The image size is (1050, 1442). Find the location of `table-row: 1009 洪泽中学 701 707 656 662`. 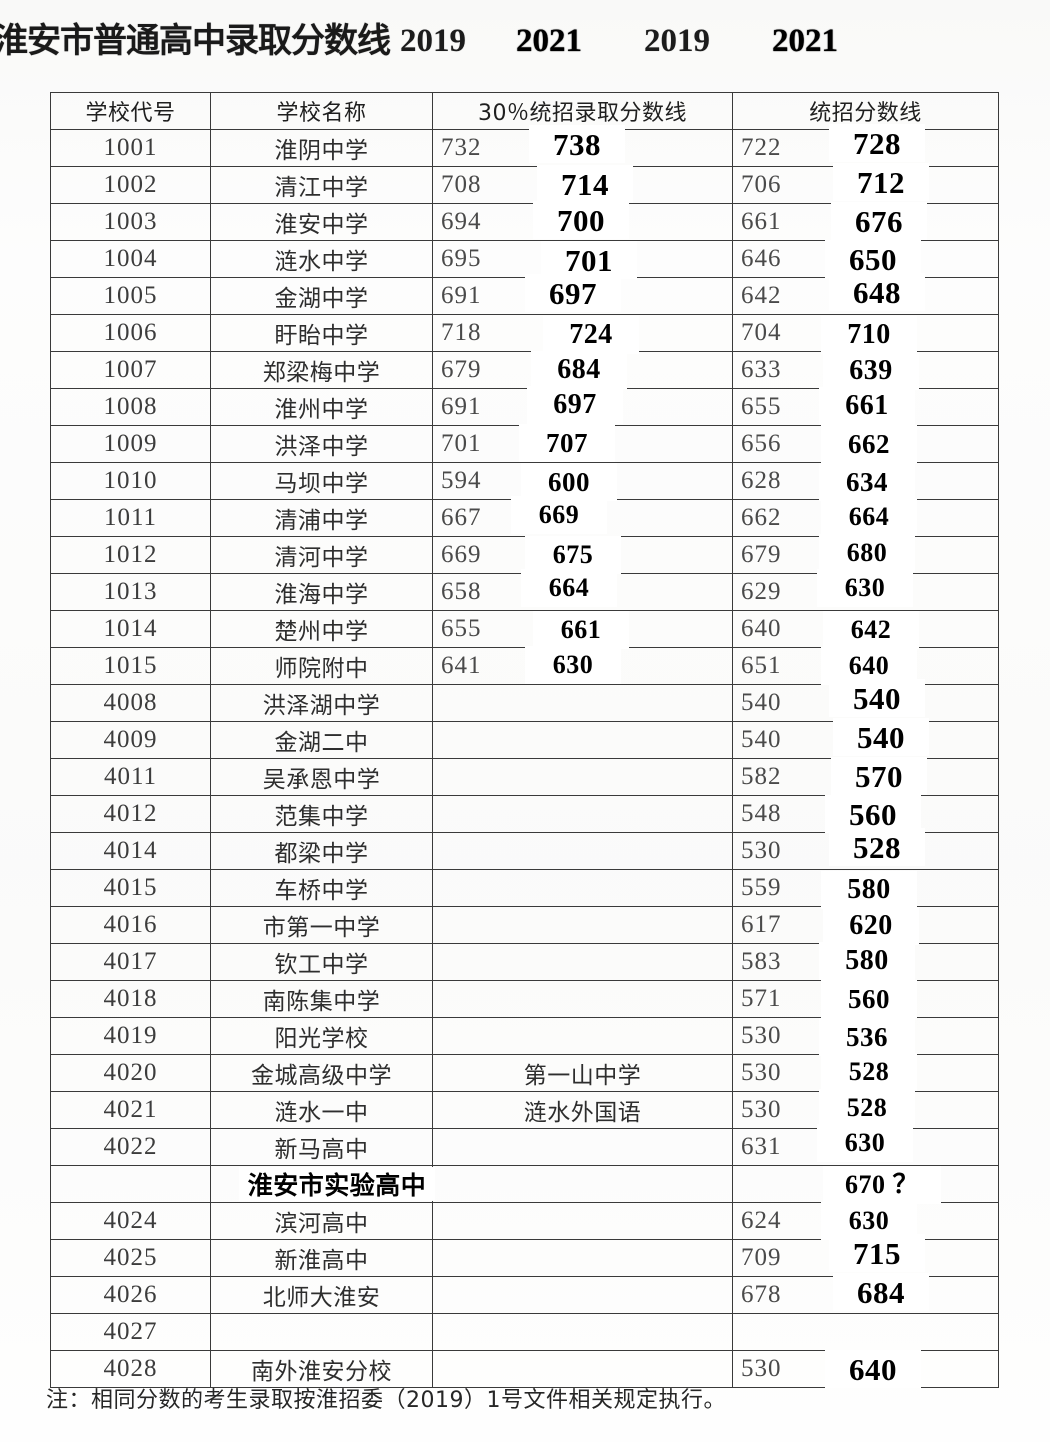

table-row: 1009 洪泽中学 701 707 656 662 is located at coordinates (524, 443).